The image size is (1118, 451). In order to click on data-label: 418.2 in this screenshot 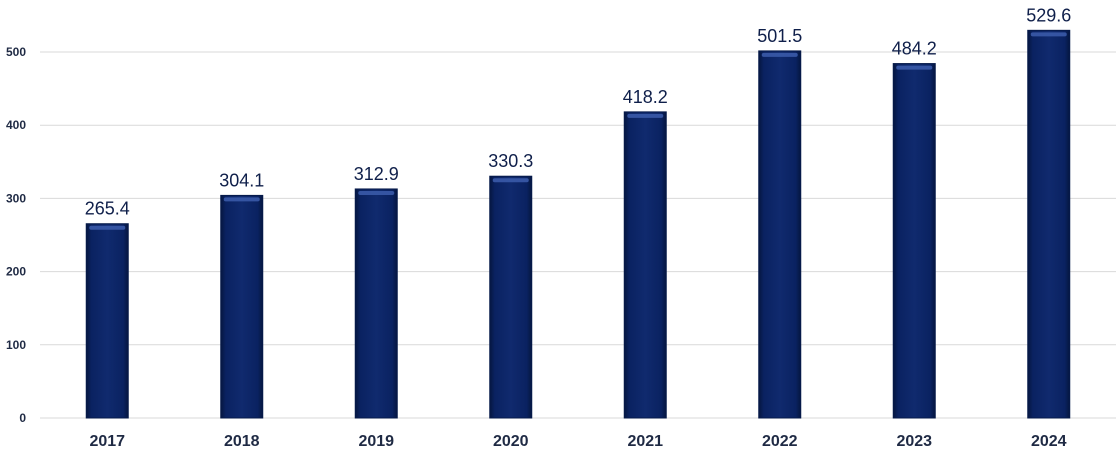, I will do `click(645, 97)`.